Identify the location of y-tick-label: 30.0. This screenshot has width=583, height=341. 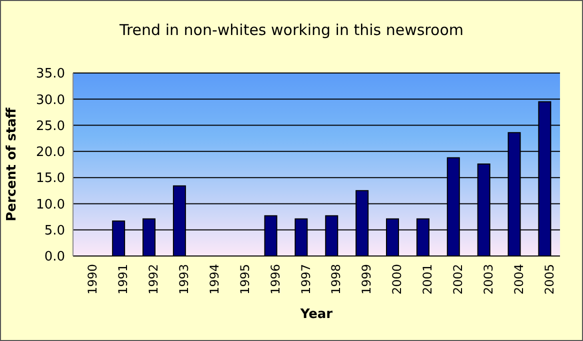
(50, 100).